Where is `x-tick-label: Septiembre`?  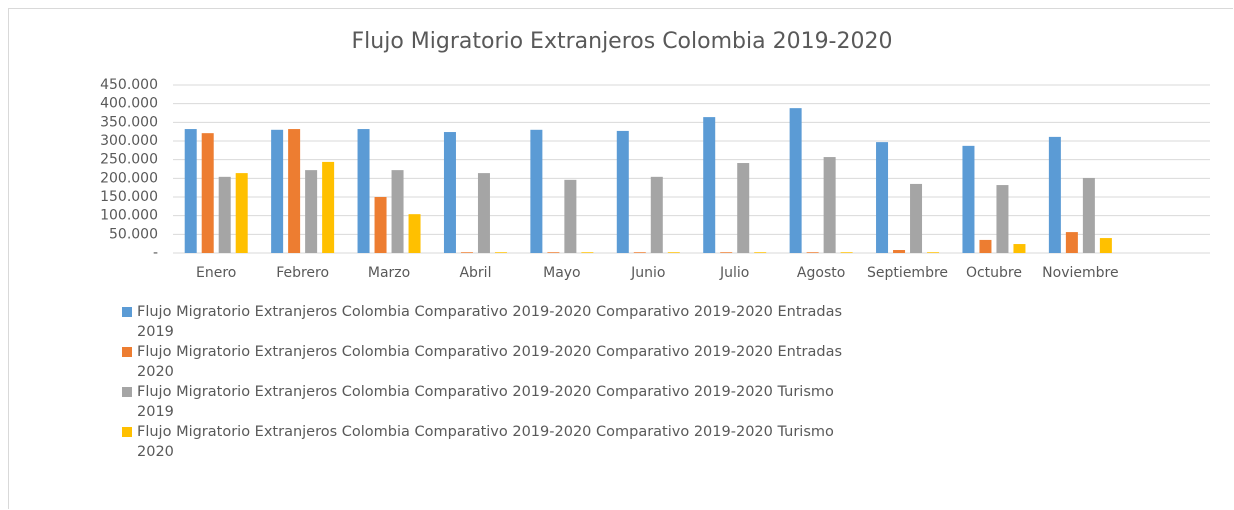 x-tick-label: Septiembre is located at coordinates (907, 273).